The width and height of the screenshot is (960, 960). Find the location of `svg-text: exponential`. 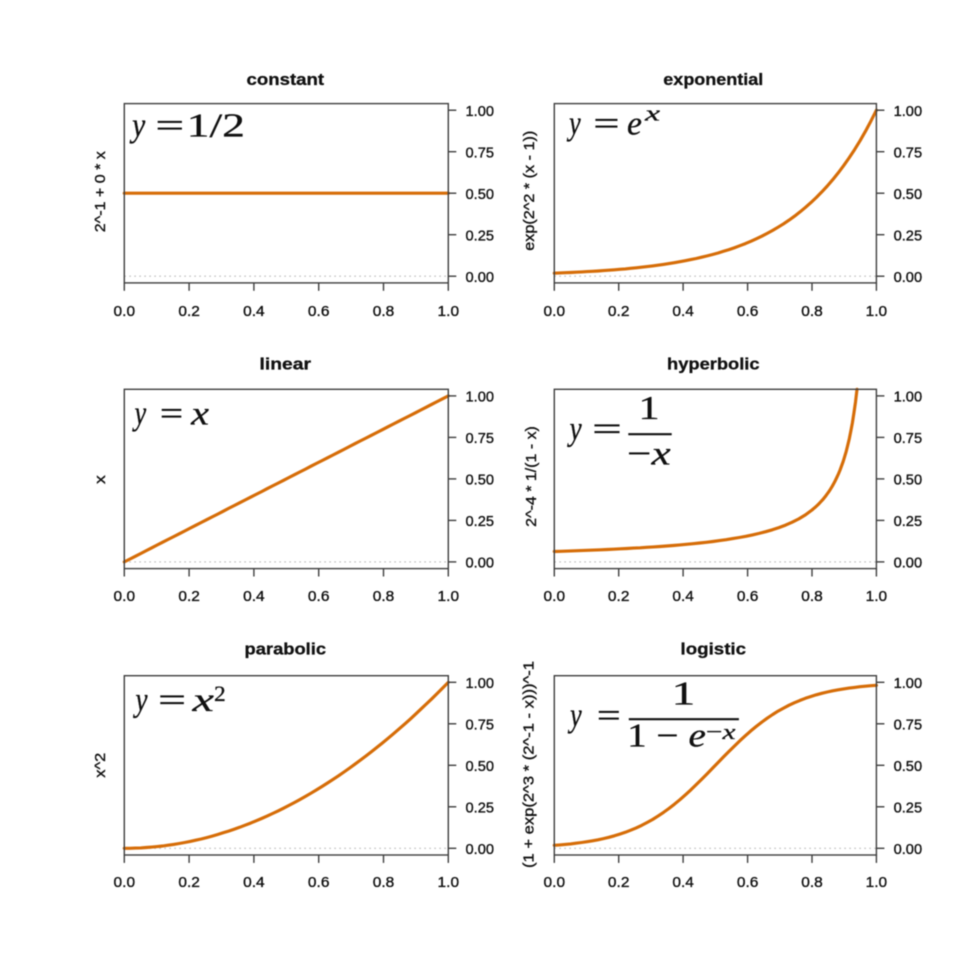

svg-text: exponential is located at coordinates (713, 79).